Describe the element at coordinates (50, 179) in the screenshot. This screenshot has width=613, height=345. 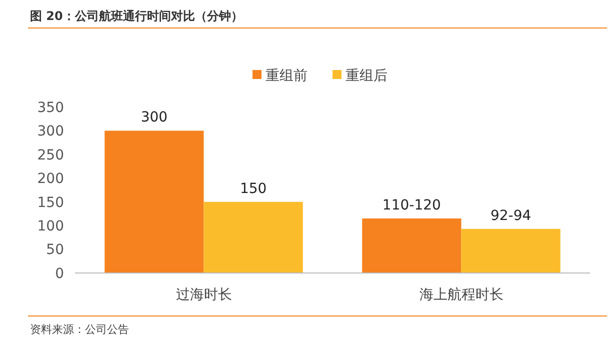
I see `y-tick-label: 200` at that location.